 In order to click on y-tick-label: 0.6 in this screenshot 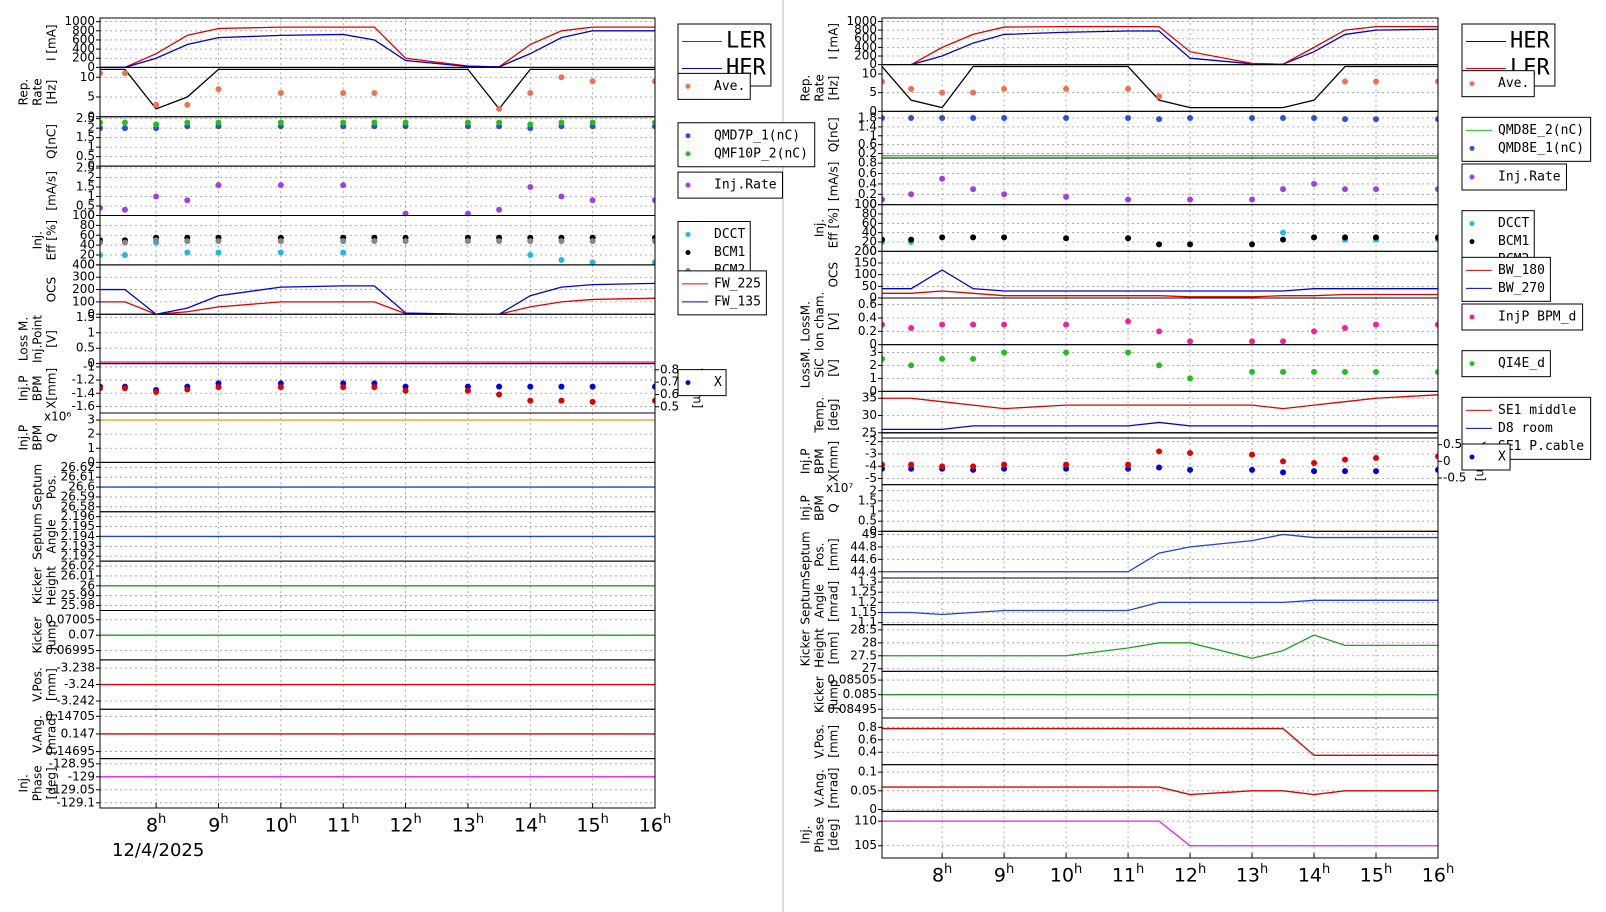, I will do `click(867, 144)`.